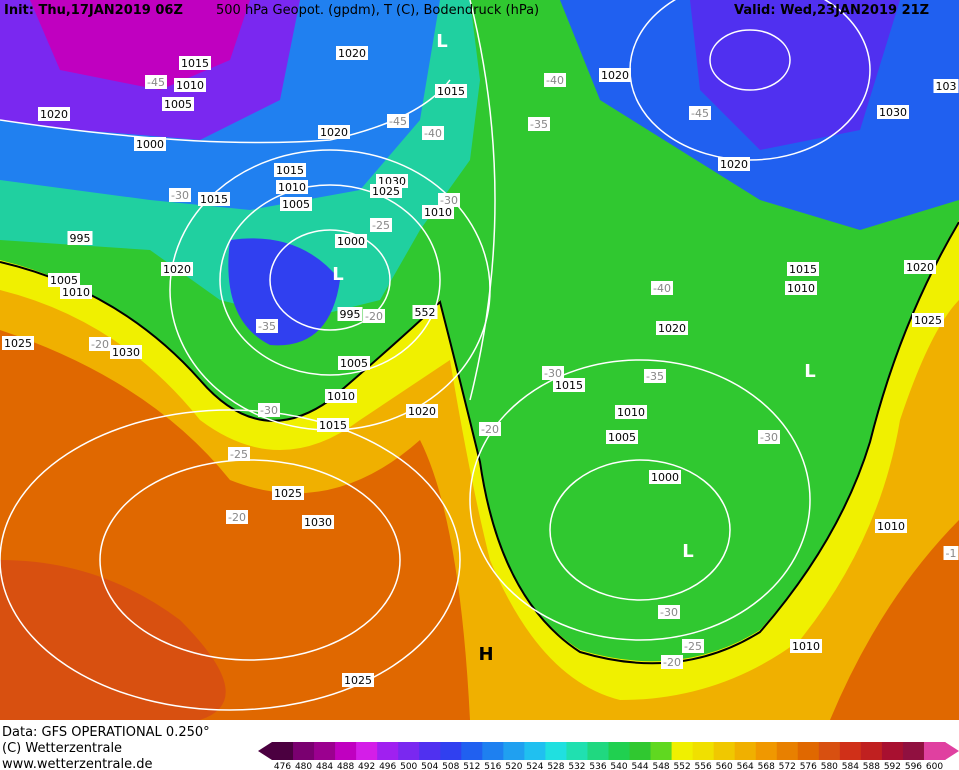  Describe the element at coordinates (913, 766) in the screenshot. I see `colorbar-label: 596` at that location.